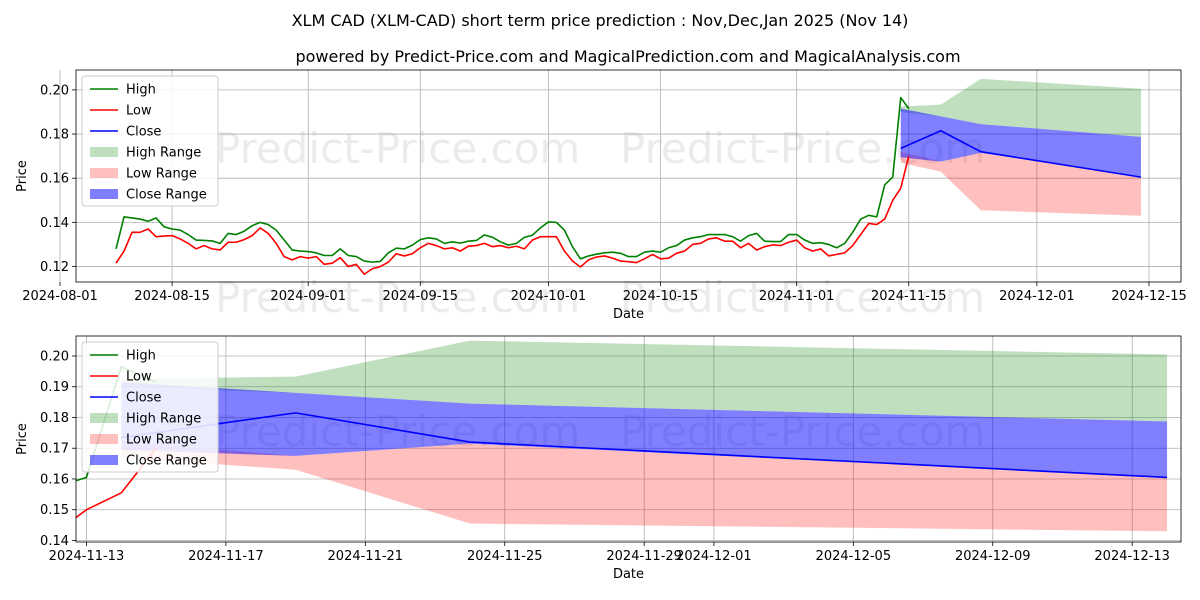  What do you see at coordinates (54, 510) in the screenshot?
I see `bottom_panel-y-tick-label: 0.15` at bounding box center [54, 510].